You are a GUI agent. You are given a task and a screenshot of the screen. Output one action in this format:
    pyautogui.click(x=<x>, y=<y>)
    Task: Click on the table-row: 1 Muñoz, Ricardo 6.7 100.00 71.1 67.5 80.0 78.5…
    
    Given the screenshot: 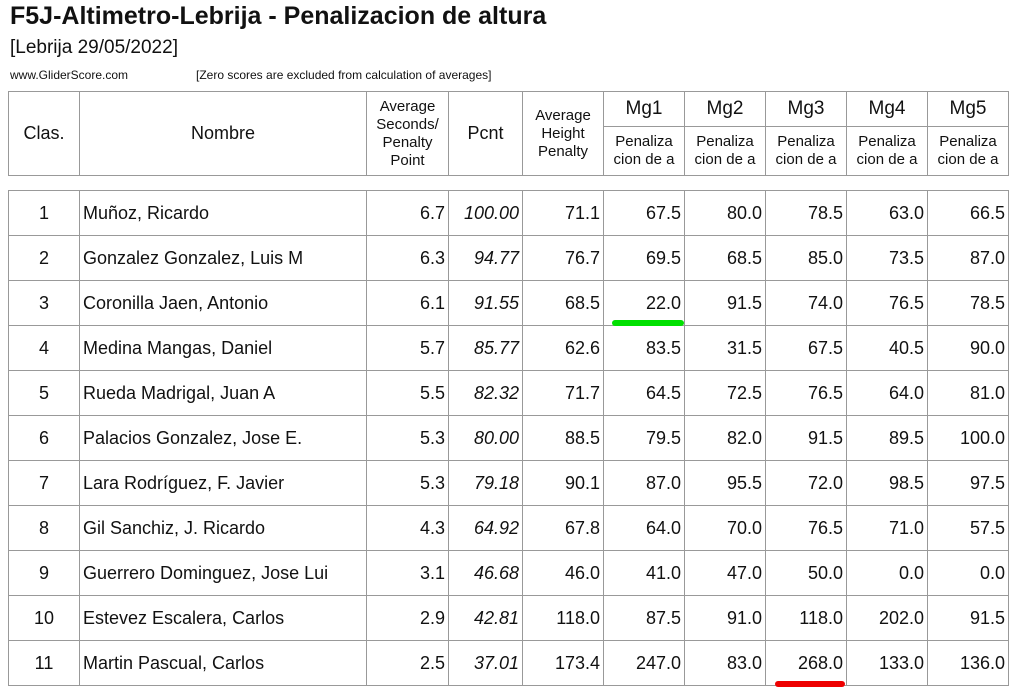 What is the action you would take?
    pyautogui.click(x=508, y=213)
    